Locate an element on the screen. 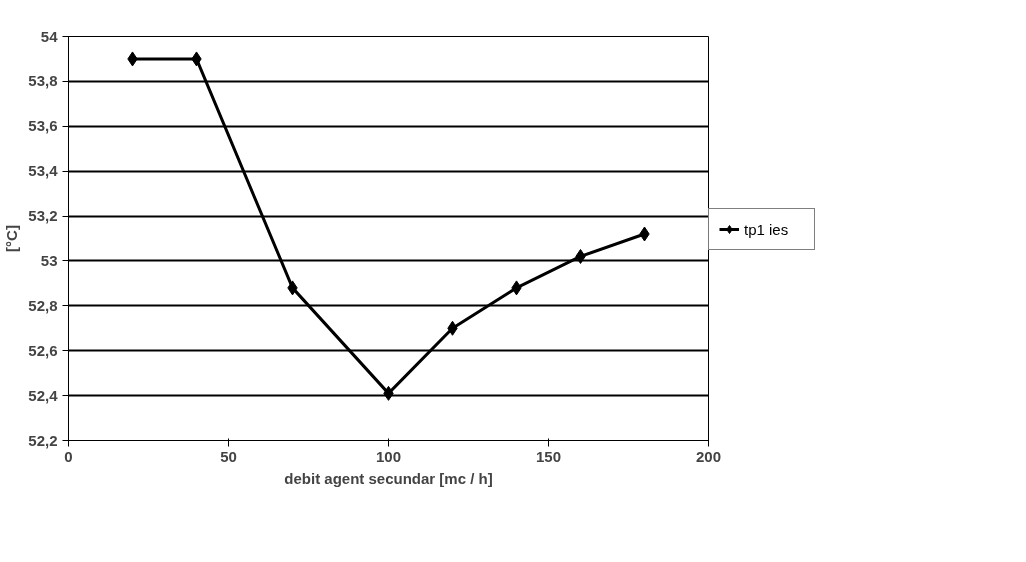 The width and height of the screenshot is (1026, 562). legend-label: tp1 ies is located at coordinates (767, 229).